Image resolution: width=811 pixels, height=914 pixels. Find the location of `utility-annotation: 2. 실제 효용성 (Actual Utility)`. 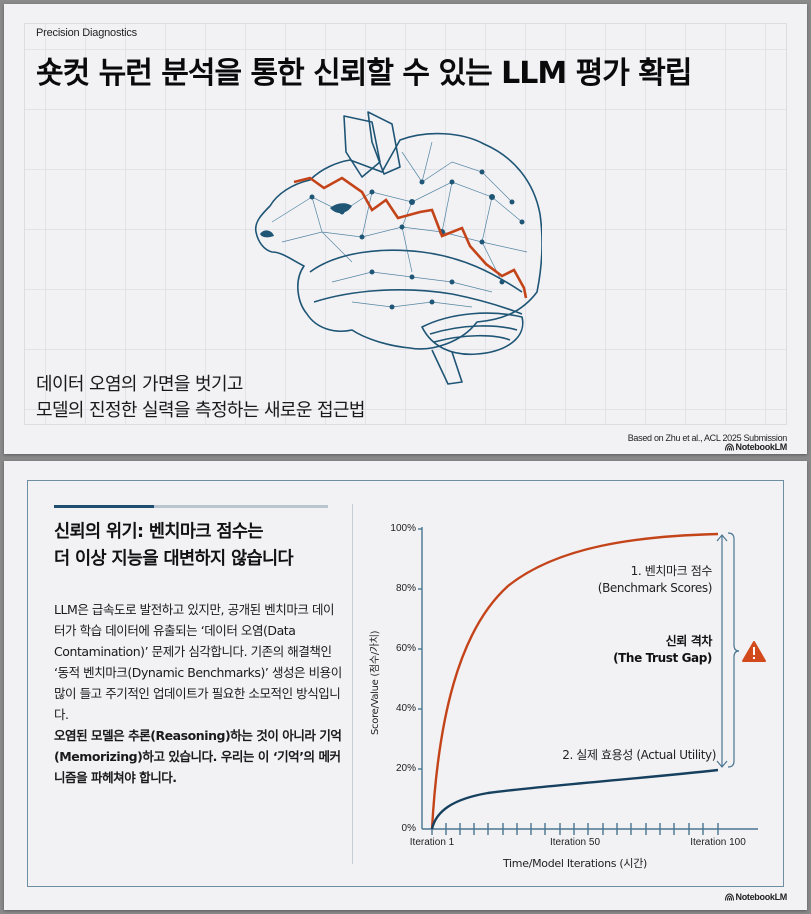

utility-annotation: 2. 실제 효용성 (Actual Utility) is located at coordinates (639, 755).